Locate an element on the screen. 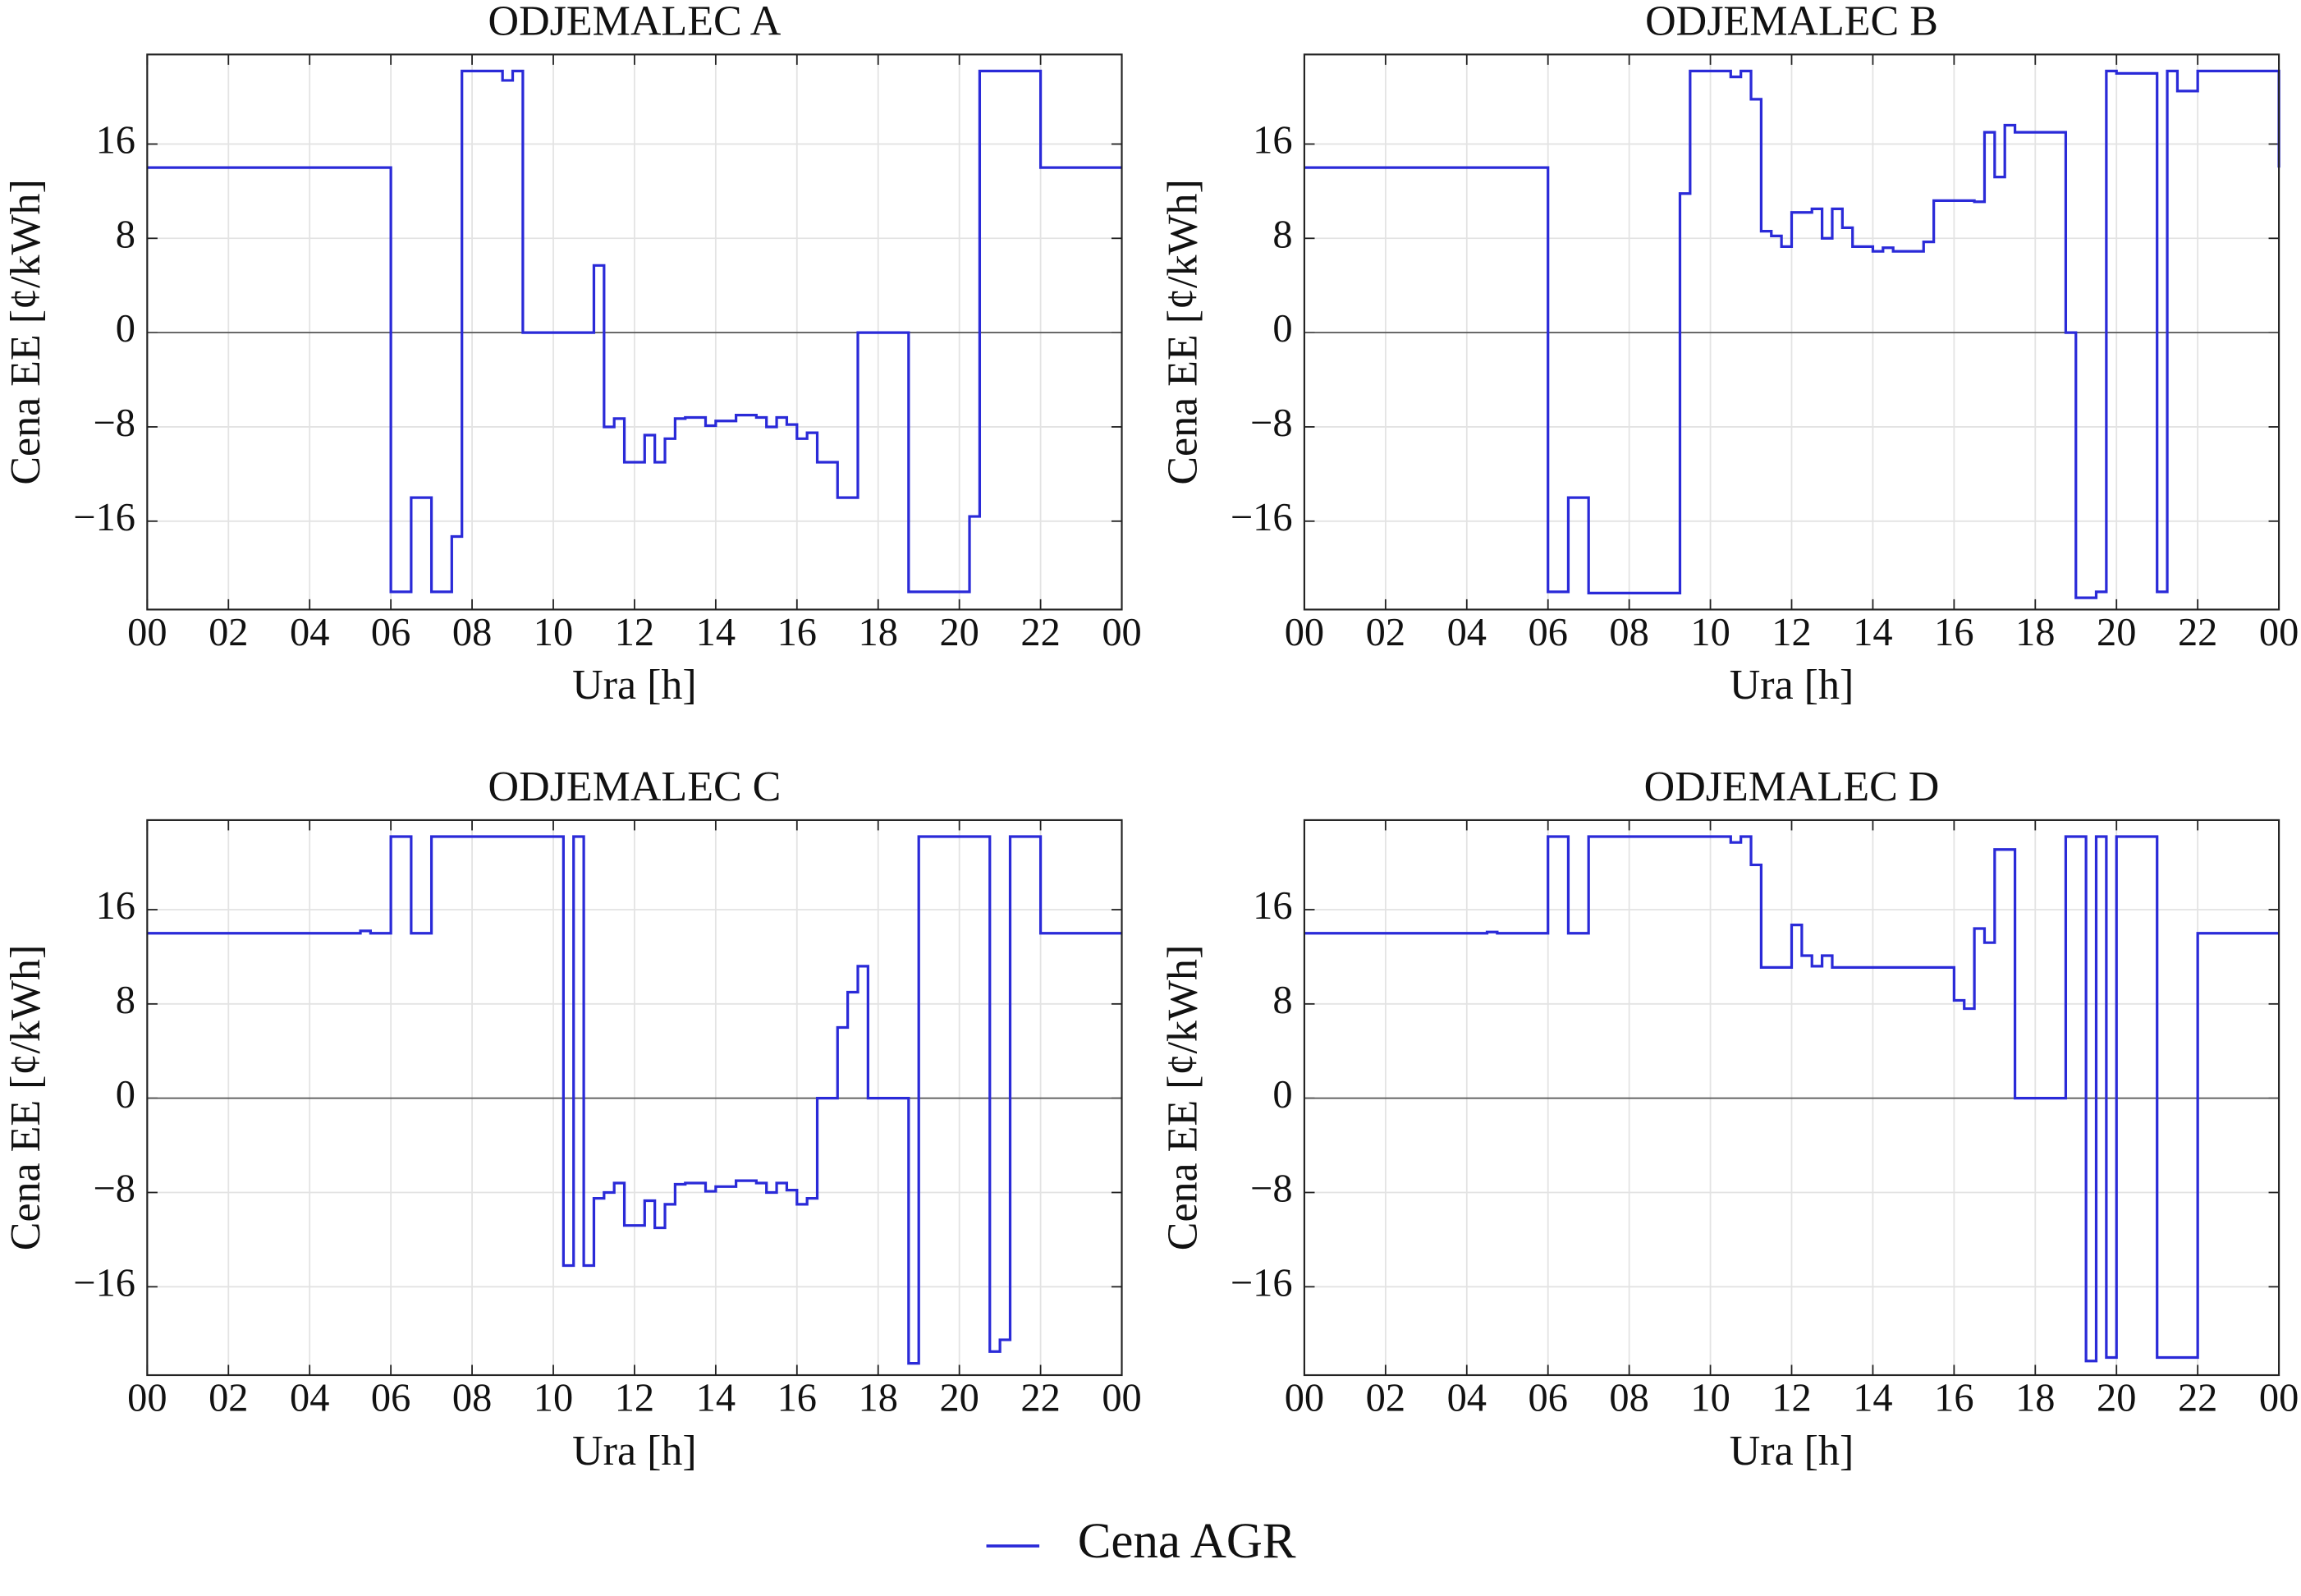 The image size is (2301, 1596). panel-title: ODJEMALEC A is located at coordinates (635, 22).